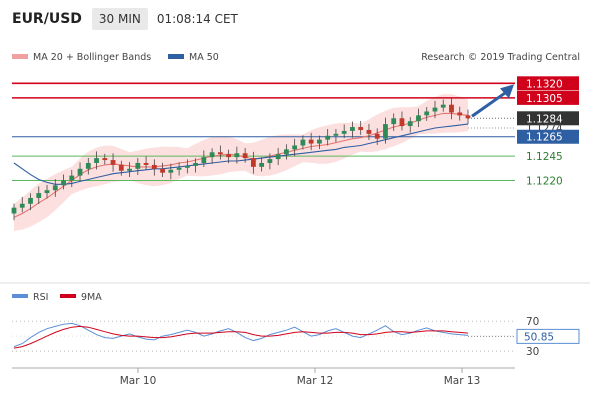 This screenshot has width=590, height=400. I want to click on level-label-bg-1.1305, so click(548, 97).